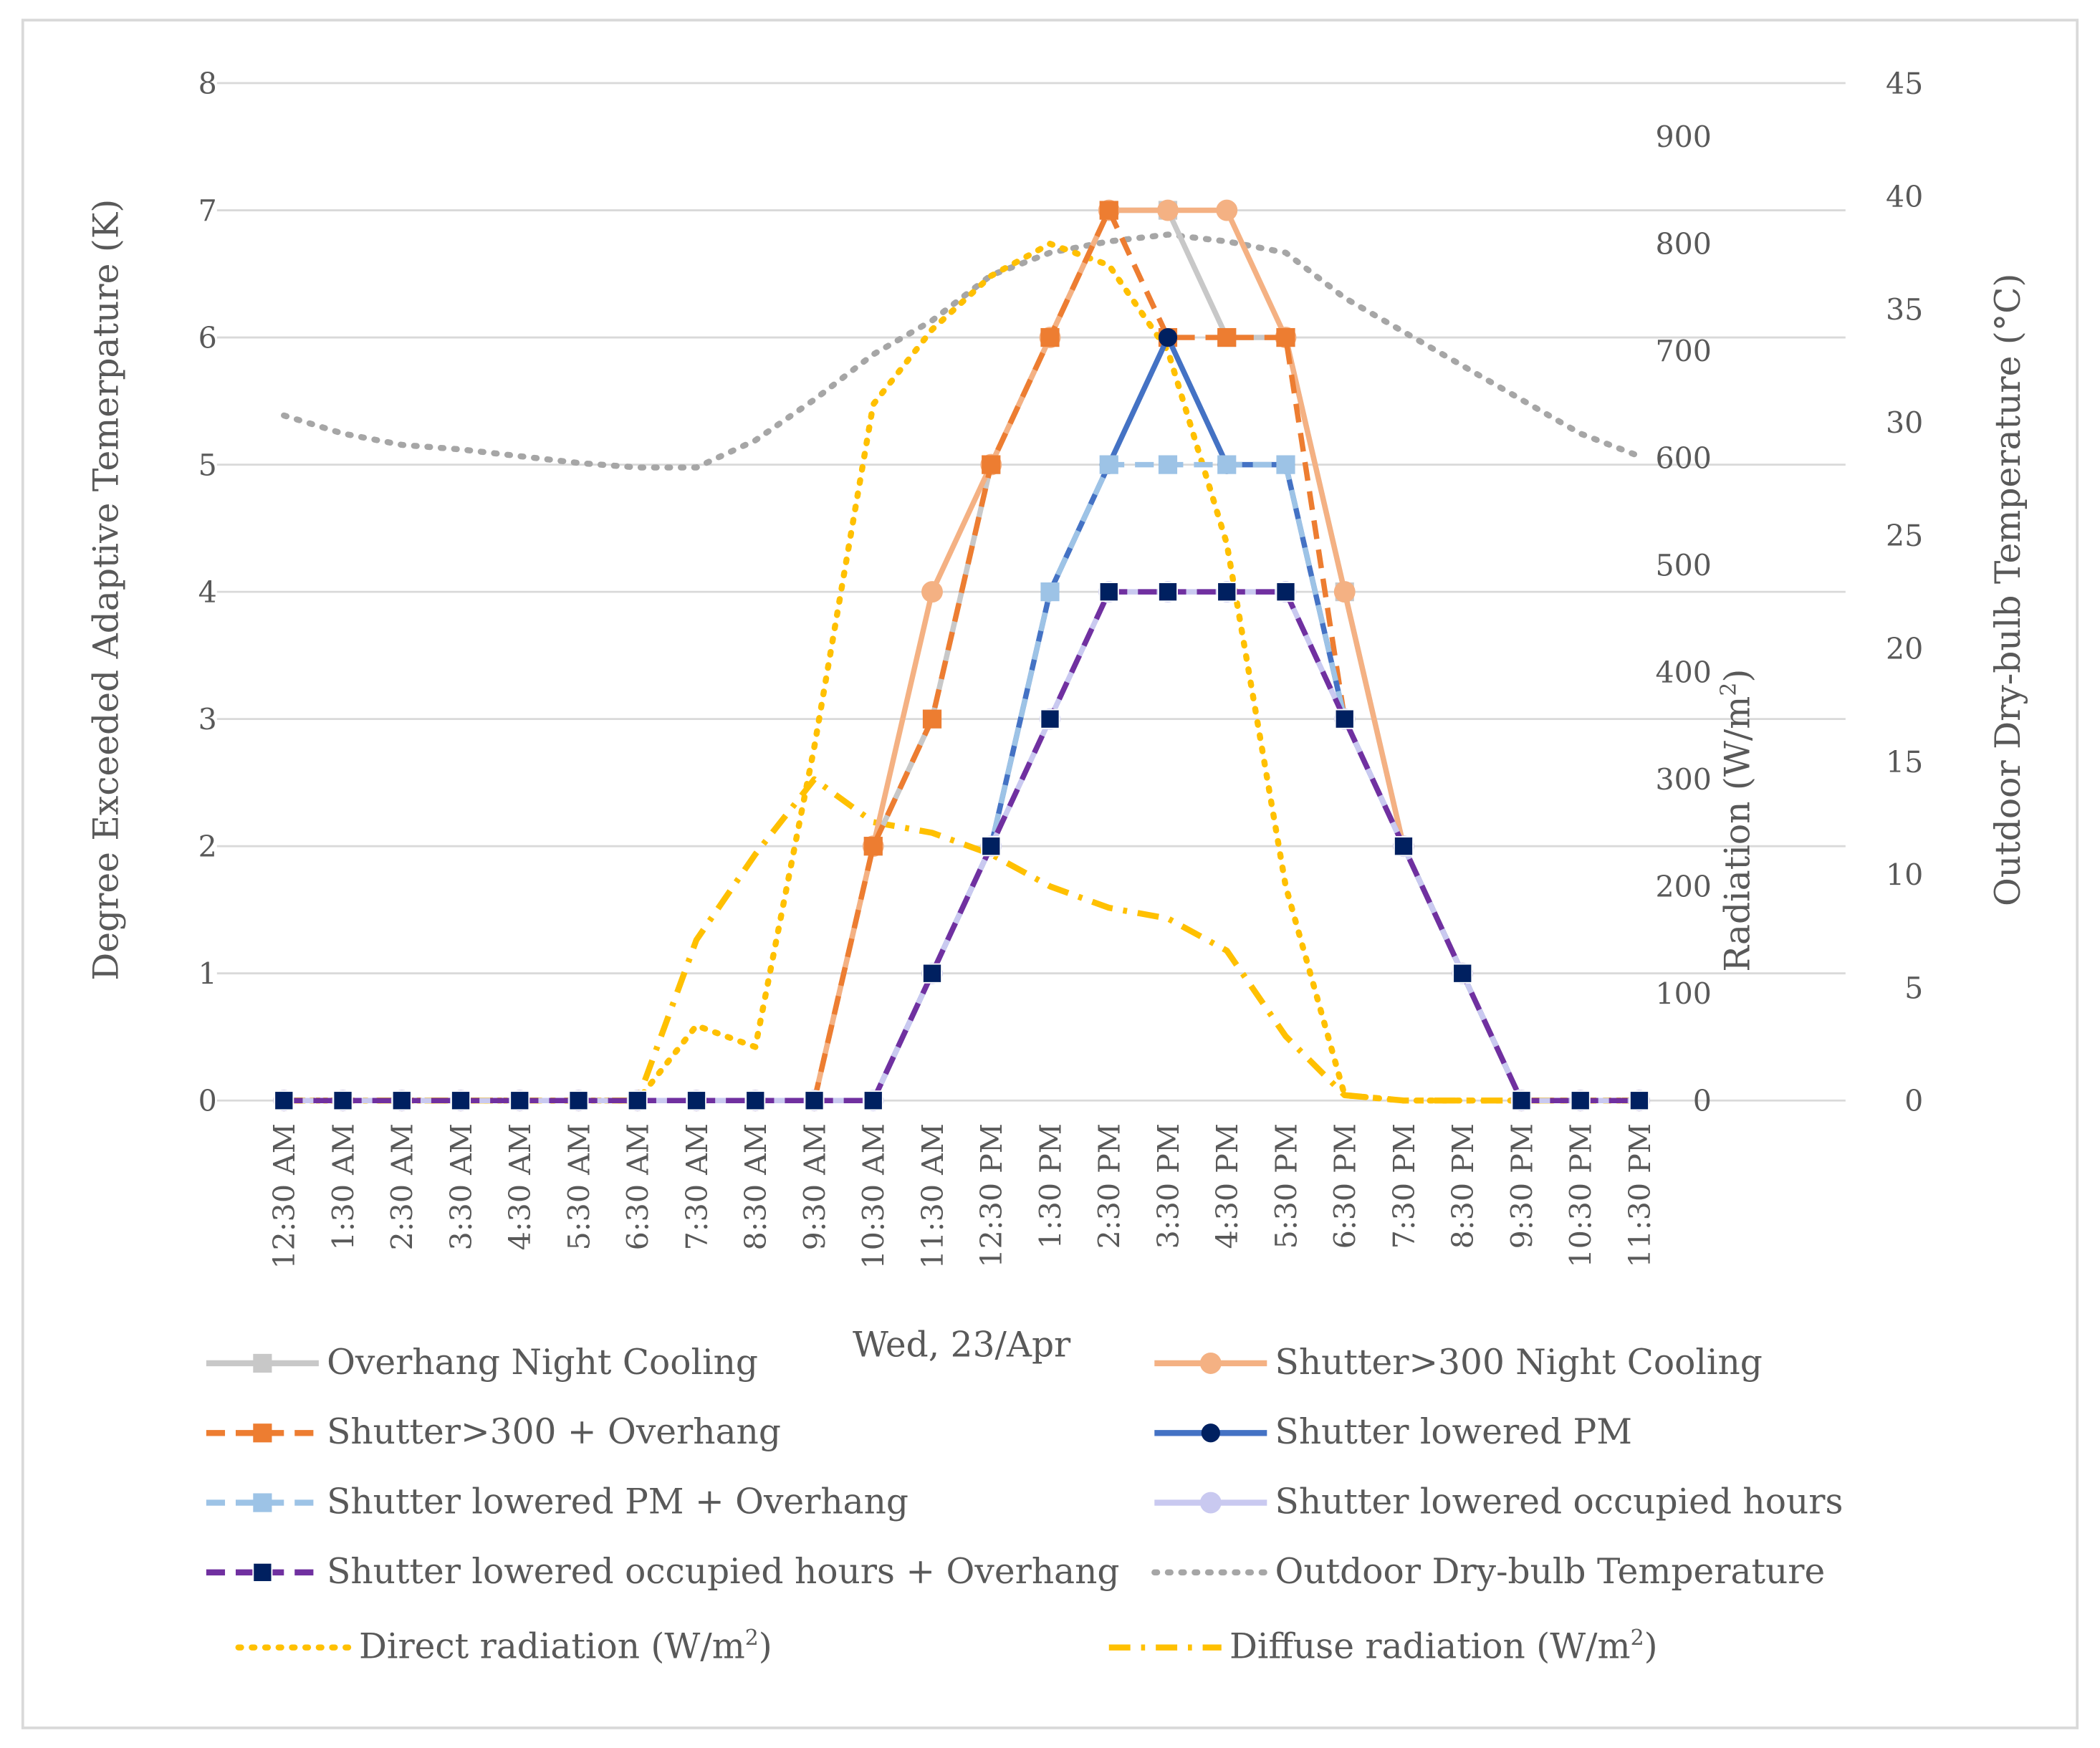  I want to click on legend-item-shutter-300-night-cooling: Shutter>300 Night Cooling, so click(1458, 1363).